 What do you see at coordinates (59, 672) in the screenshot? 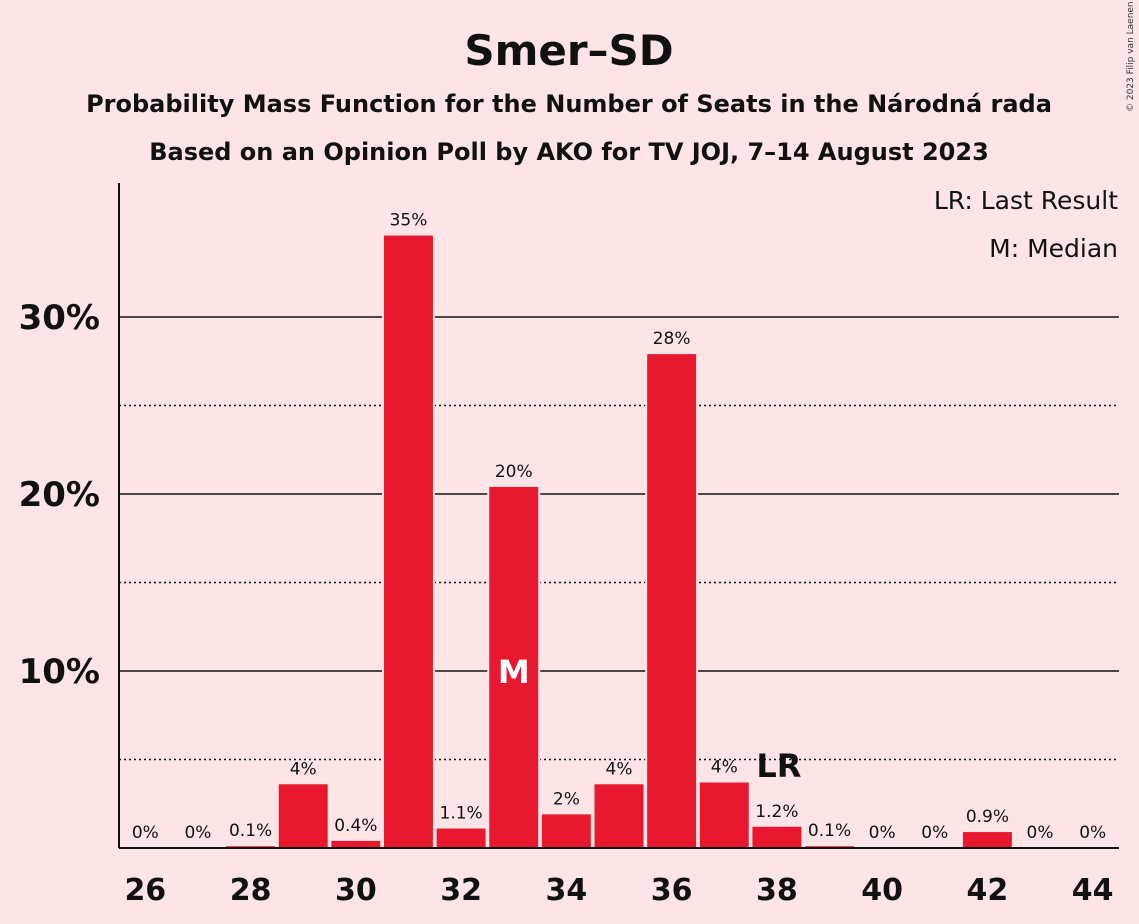
I see `y-tick-label: 10%` at bounding box center [59, 672].